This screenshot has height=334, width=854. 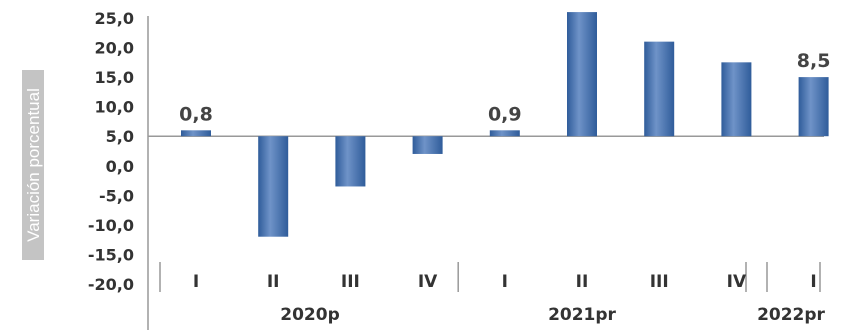 I want to click on data-label: 0,8, so click(x=196, y=114).